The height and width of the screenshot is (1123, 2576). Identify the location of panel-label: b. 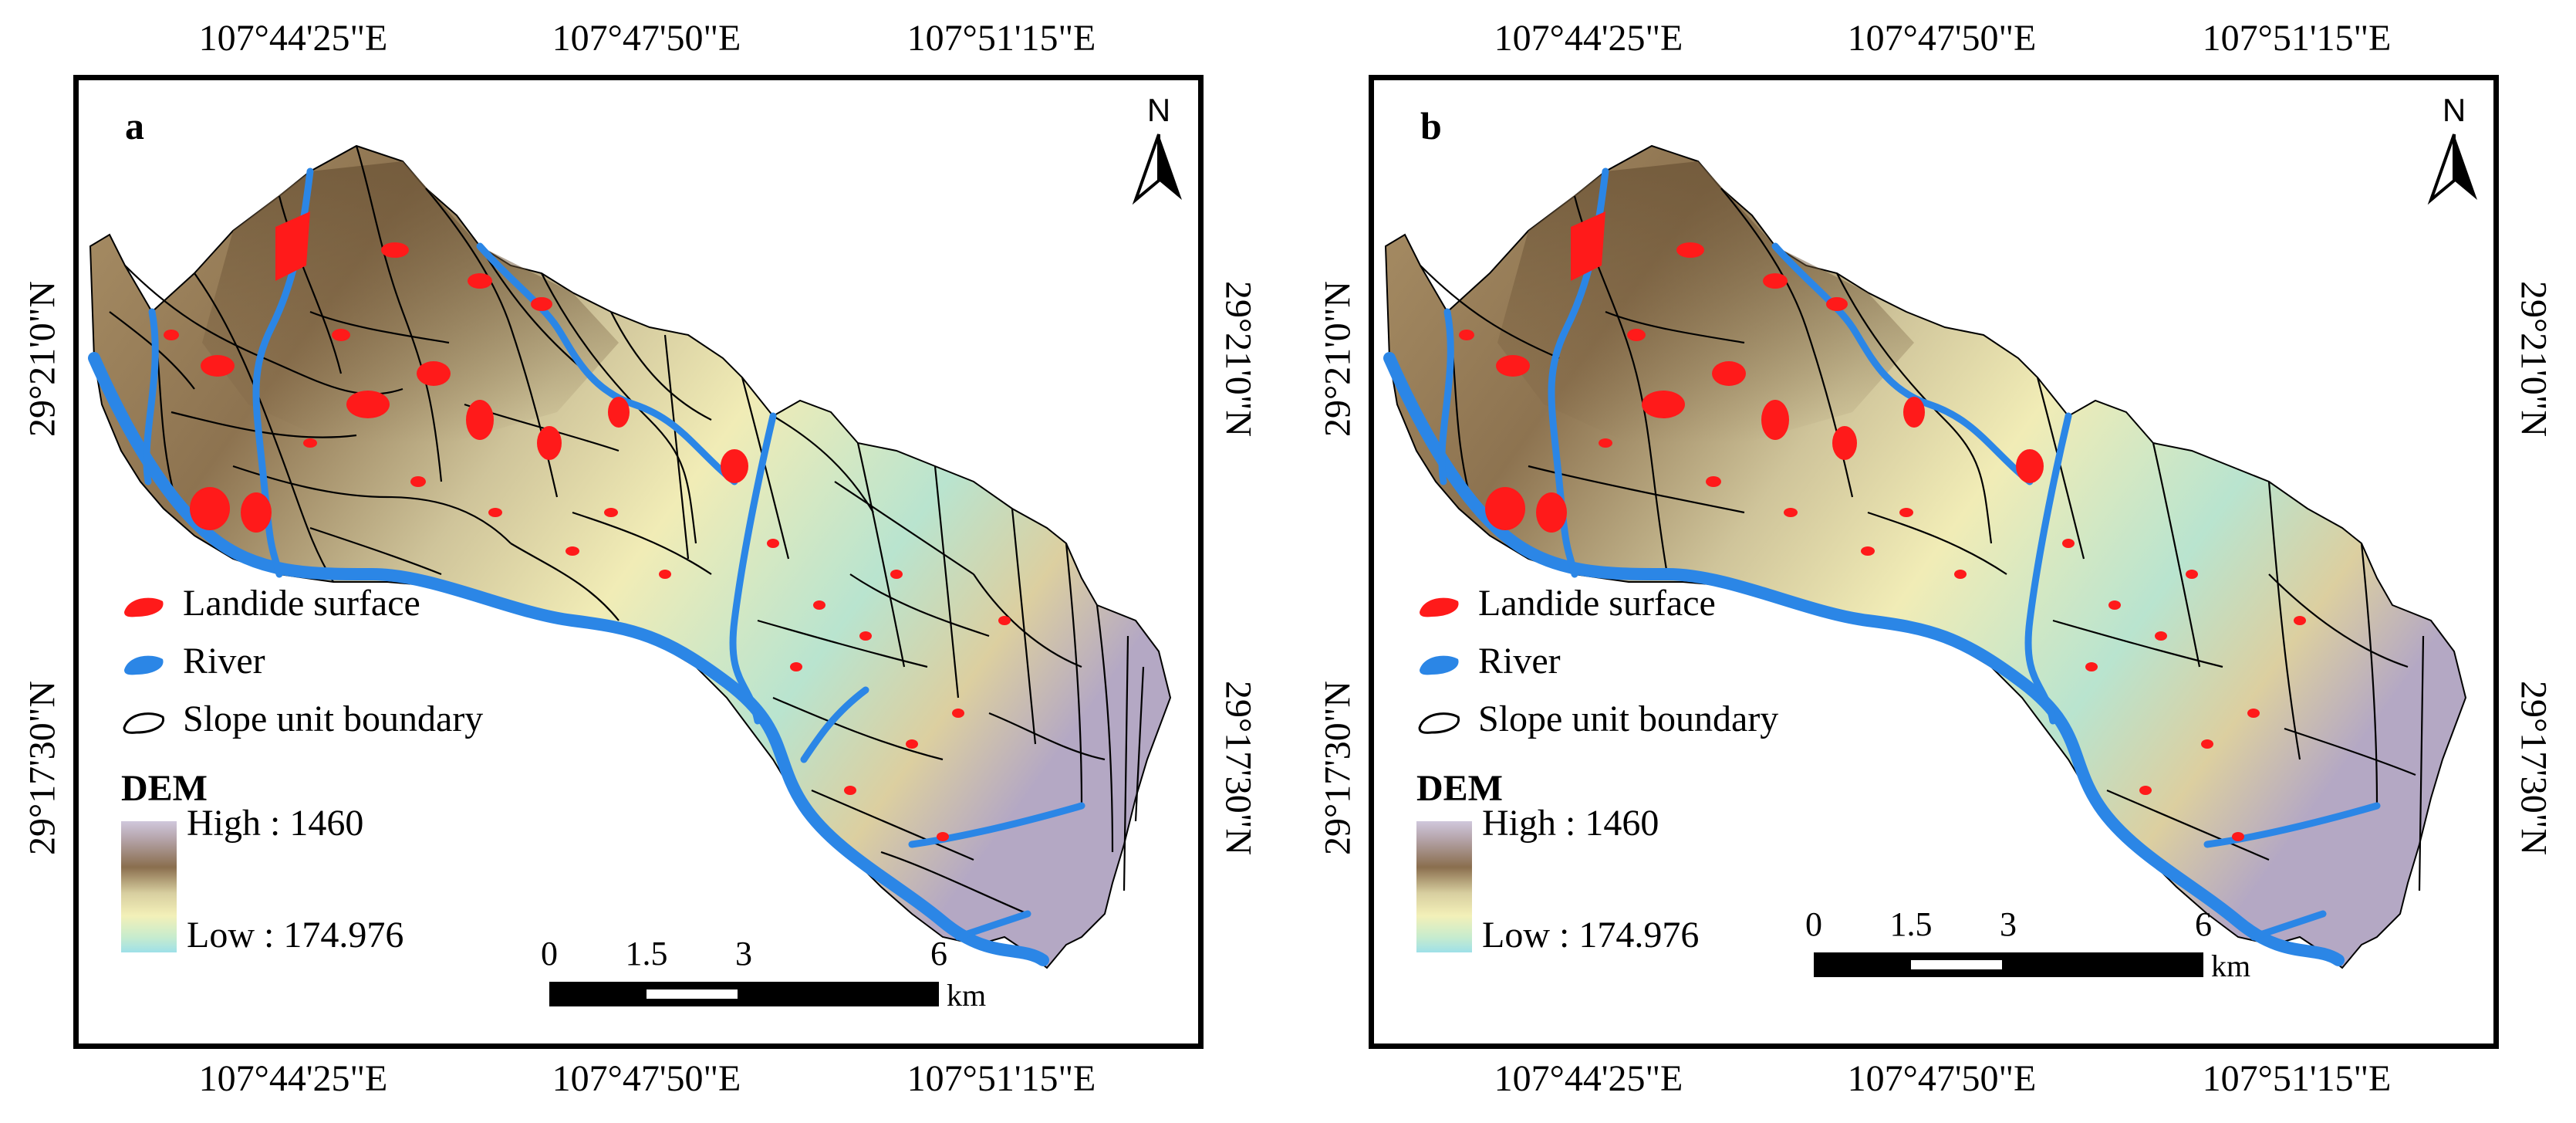
(1431, 125).